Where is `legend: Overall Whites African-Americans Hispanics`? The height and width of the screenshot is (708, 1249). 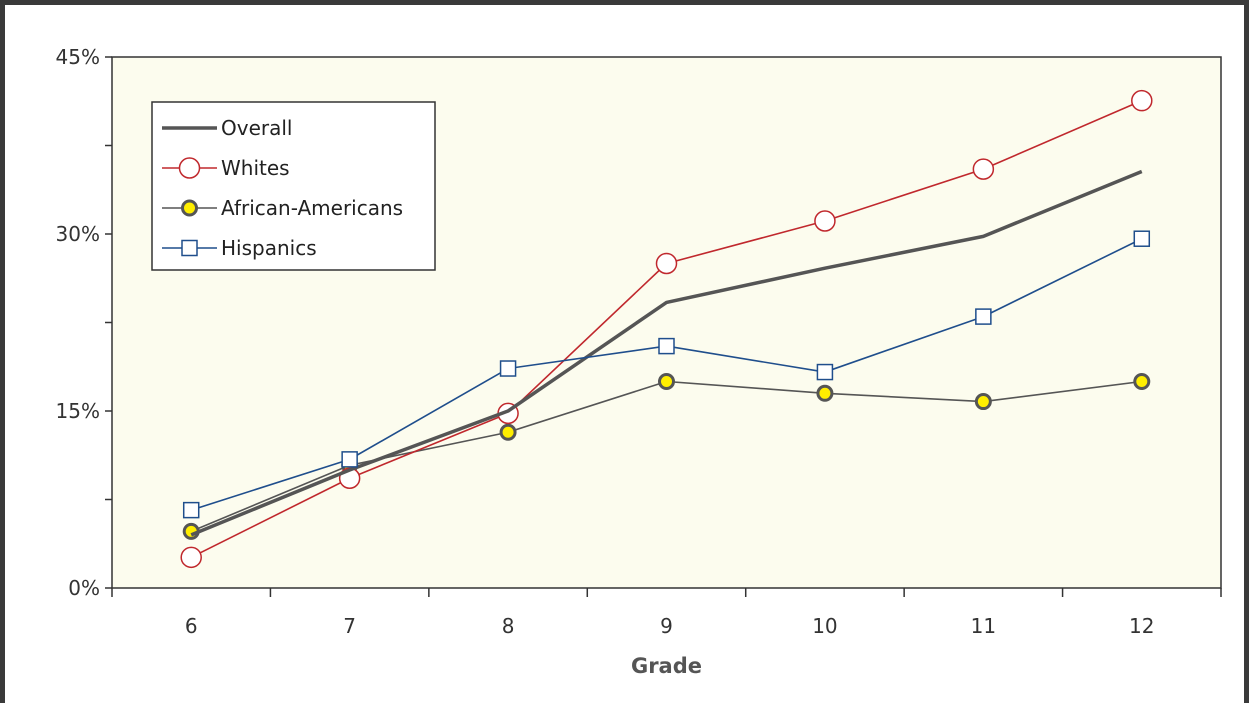 legend: Overall Whites African-Americans Hispanics is located at coordinates (293, 186).